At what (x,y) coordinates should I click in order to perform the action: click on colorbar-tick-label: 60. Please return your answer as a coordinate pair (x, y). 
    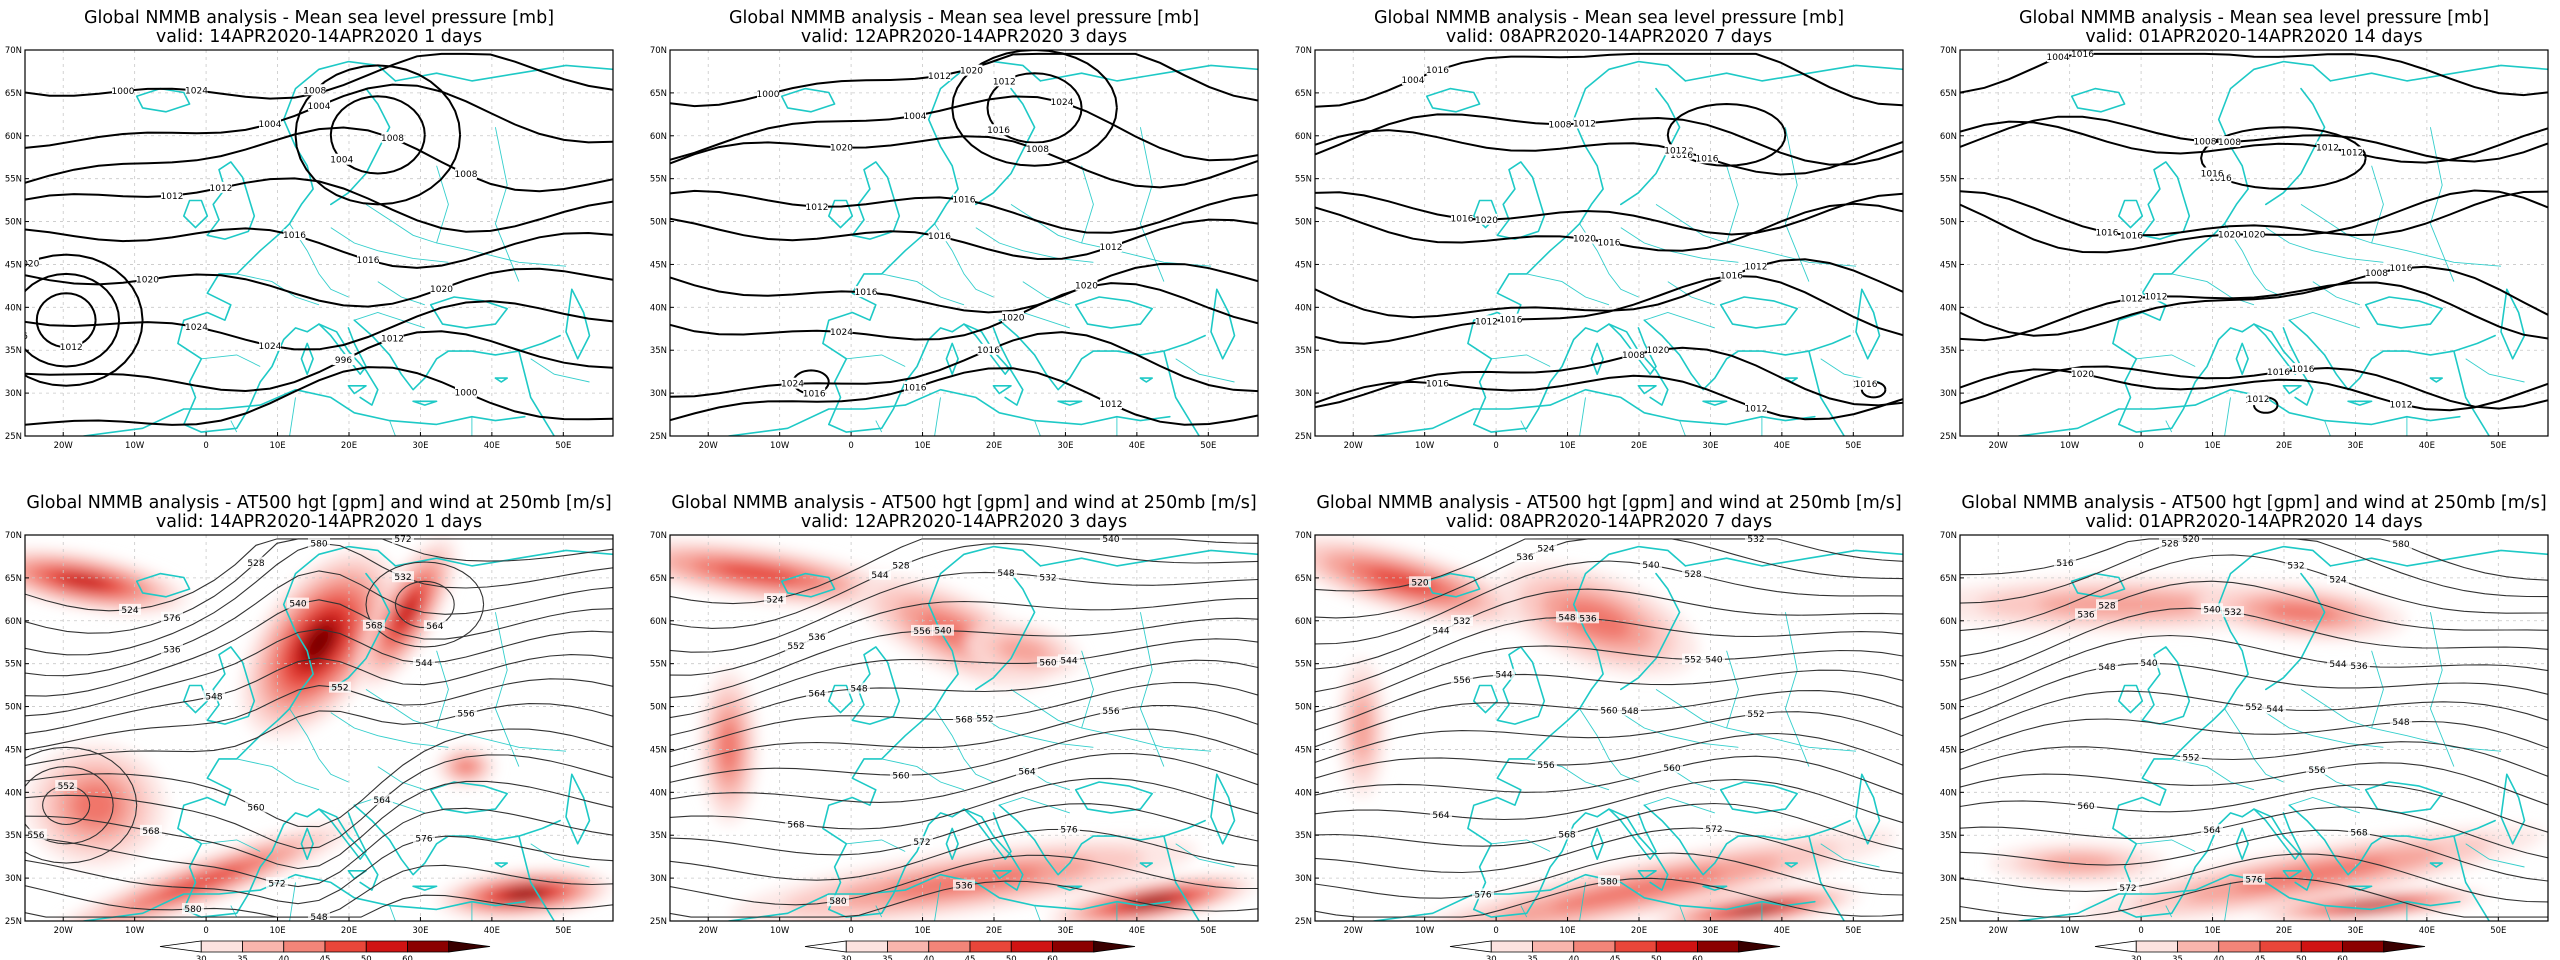
    Looking at the image, I should click on (2342, 957).